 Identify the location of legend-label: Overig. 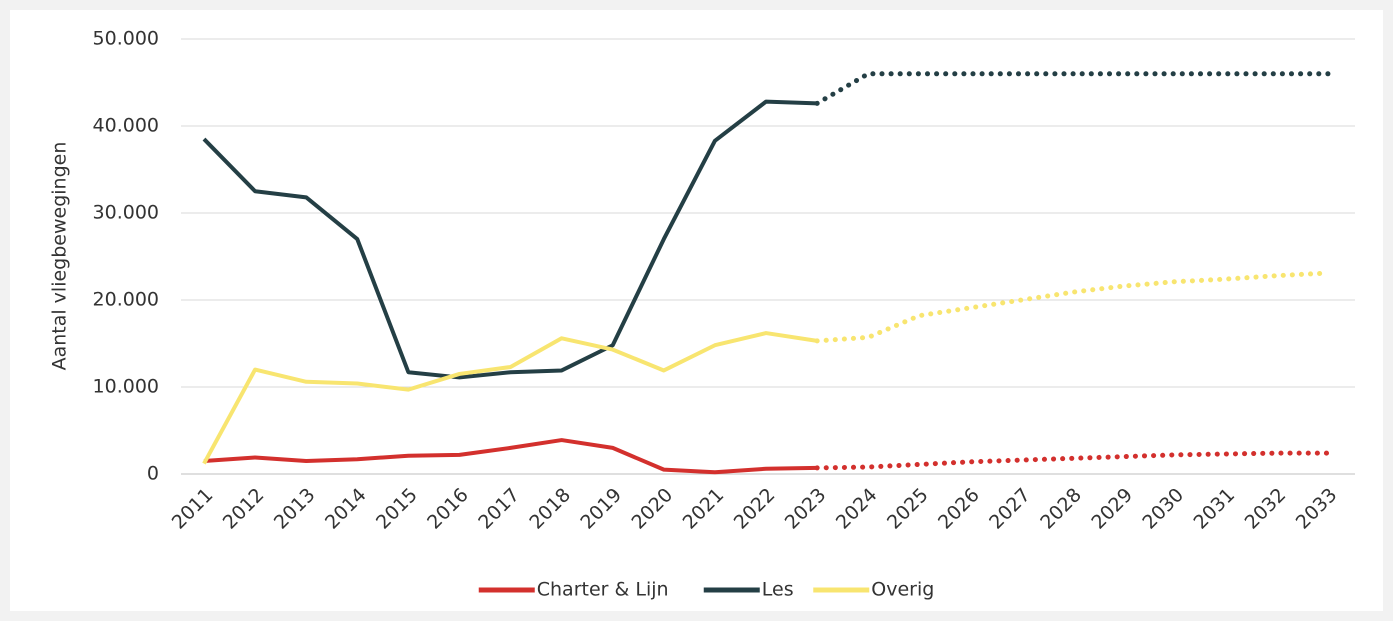
(902, 590).